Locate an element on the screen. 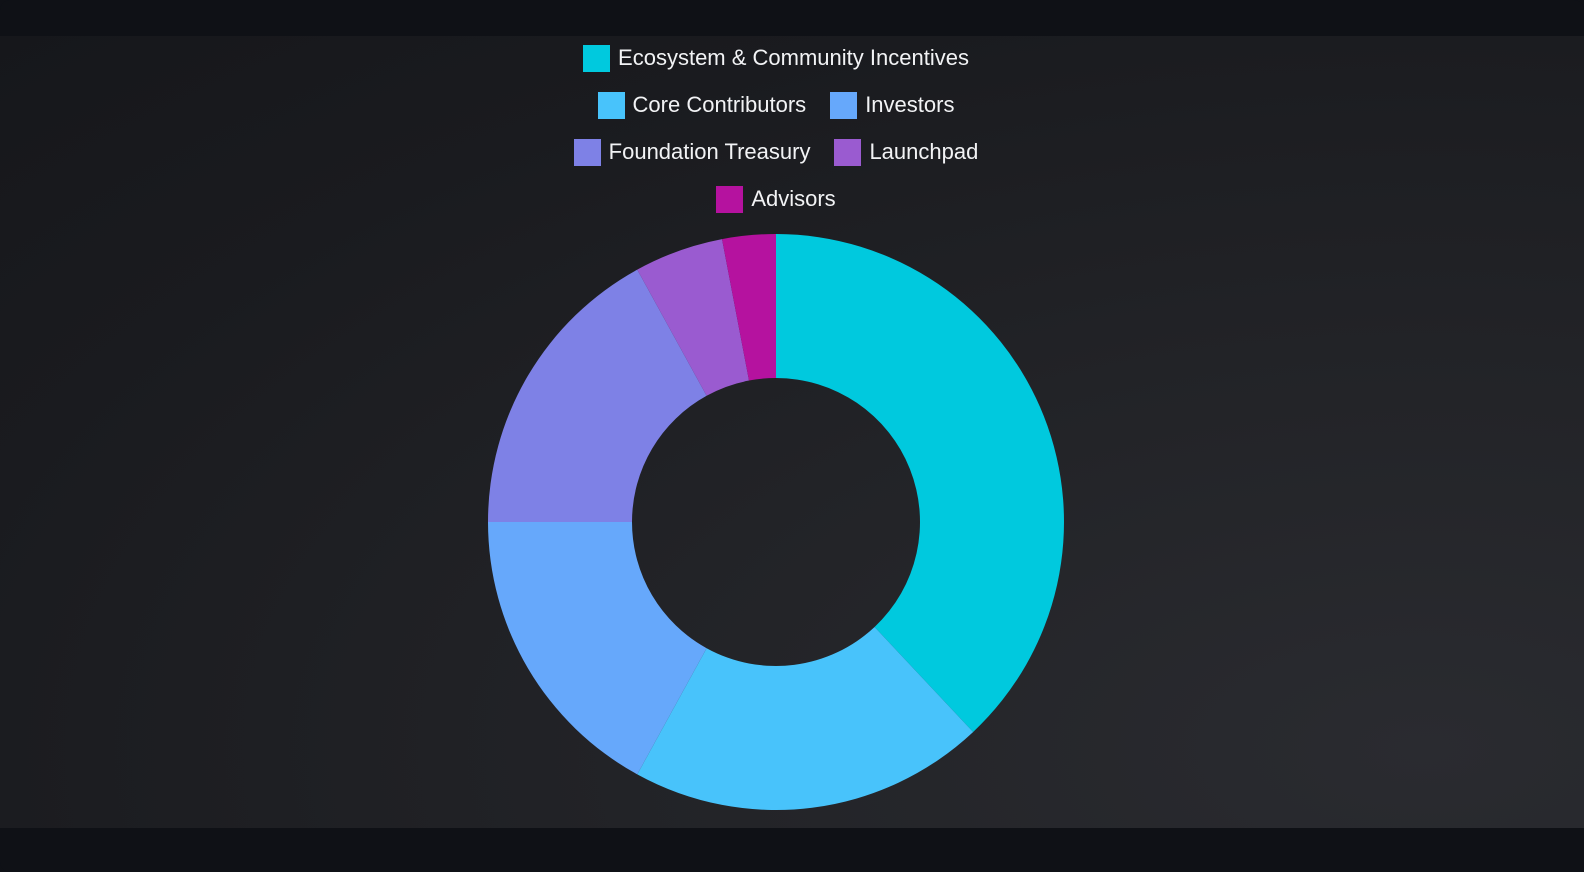 The width and height of the screenshot is (1584, 872). legend-item: Launchpad is located at coordinates (906, 152).